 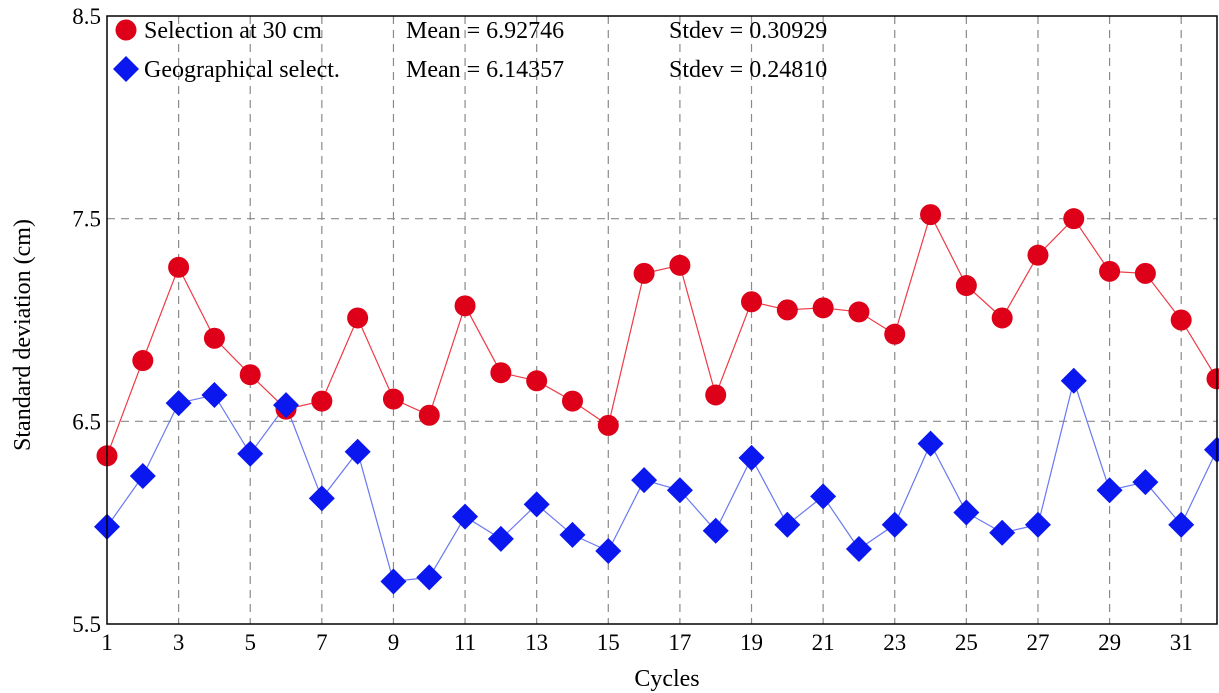 I want to click on x-tick-label: 9, so click(x=394, y=642).